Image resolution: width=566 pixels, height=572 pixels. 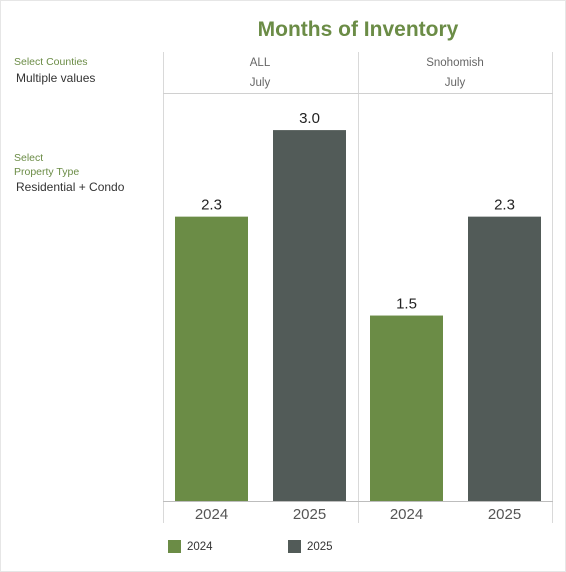 I want to click on legend-swatch-2024, so click(x=174, y=546).